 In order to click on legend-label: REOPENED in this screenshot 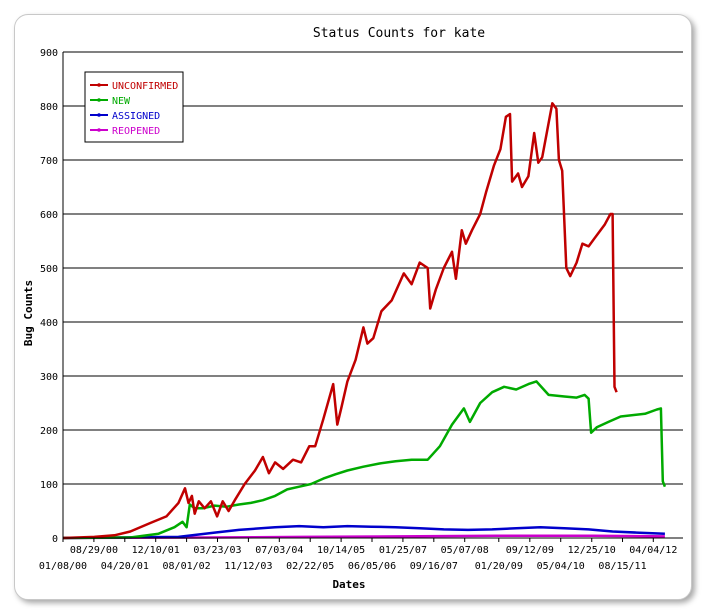, I will do `click(136, 131)`.